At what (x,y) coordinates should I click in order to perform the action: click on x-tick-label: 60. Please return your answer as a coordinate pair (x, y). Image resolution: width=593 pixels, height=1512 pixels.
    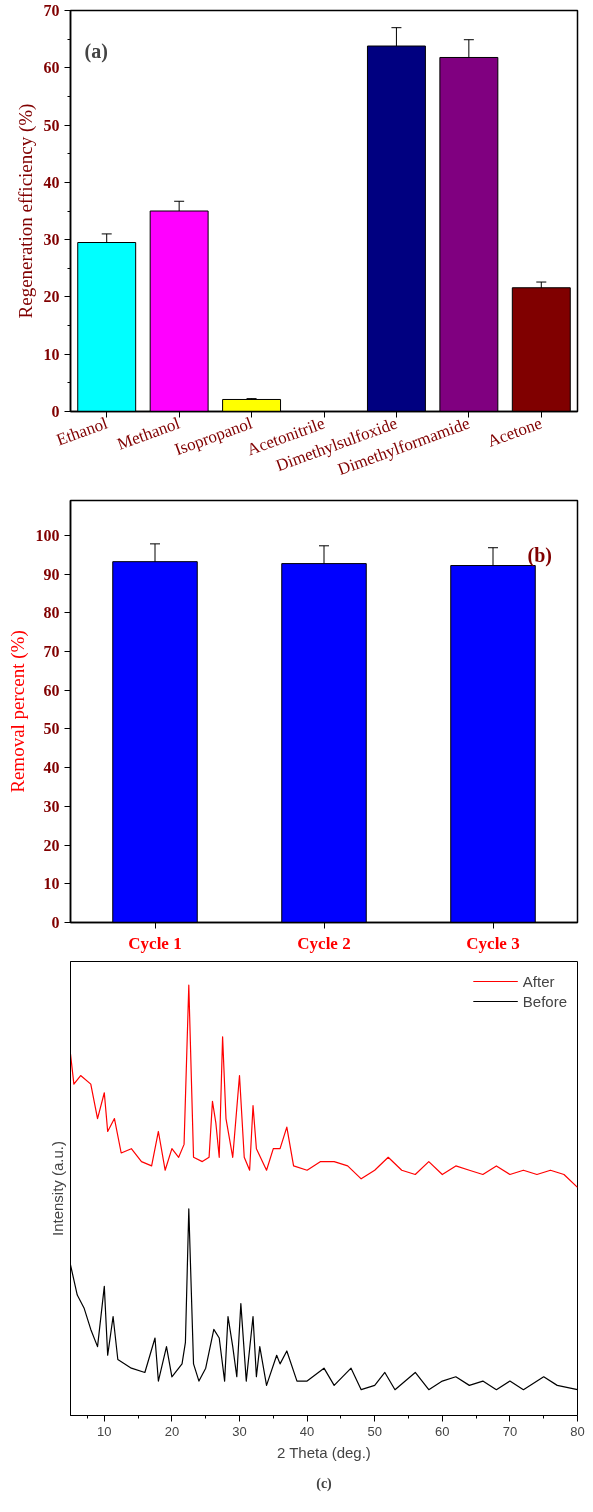
    Looking at the image, I should click on (442, 1431).